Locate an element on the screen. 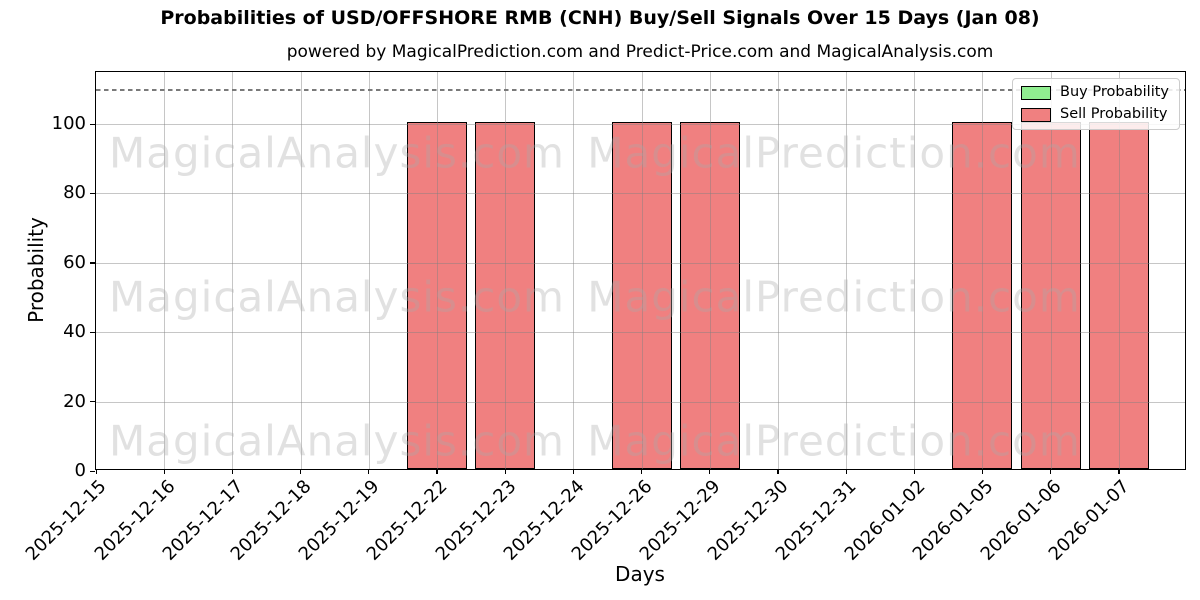 This screenshot has height=600, width=1200. legend-item-sell: Sell Probability is located at coordinates (1095, 114).